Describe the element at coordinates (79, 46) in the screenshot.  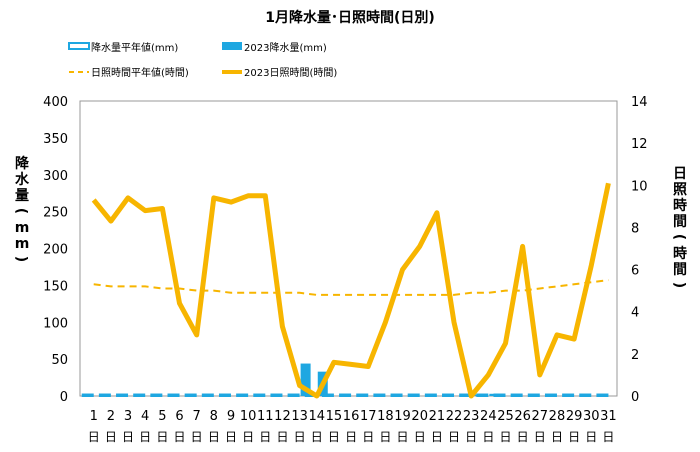
I see `legend-swatch-precip-normal` at that location.